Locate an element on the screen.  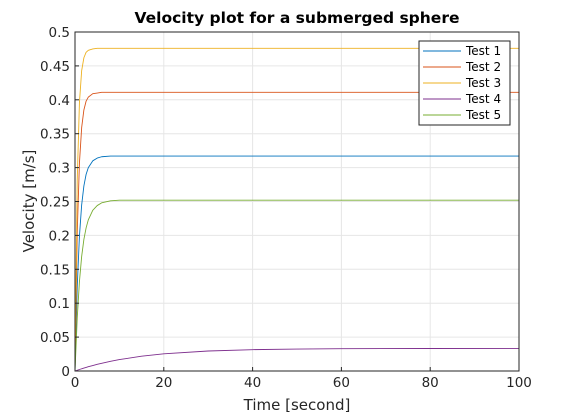
y-tick-label: 0 is located at coordinates (65, 372).